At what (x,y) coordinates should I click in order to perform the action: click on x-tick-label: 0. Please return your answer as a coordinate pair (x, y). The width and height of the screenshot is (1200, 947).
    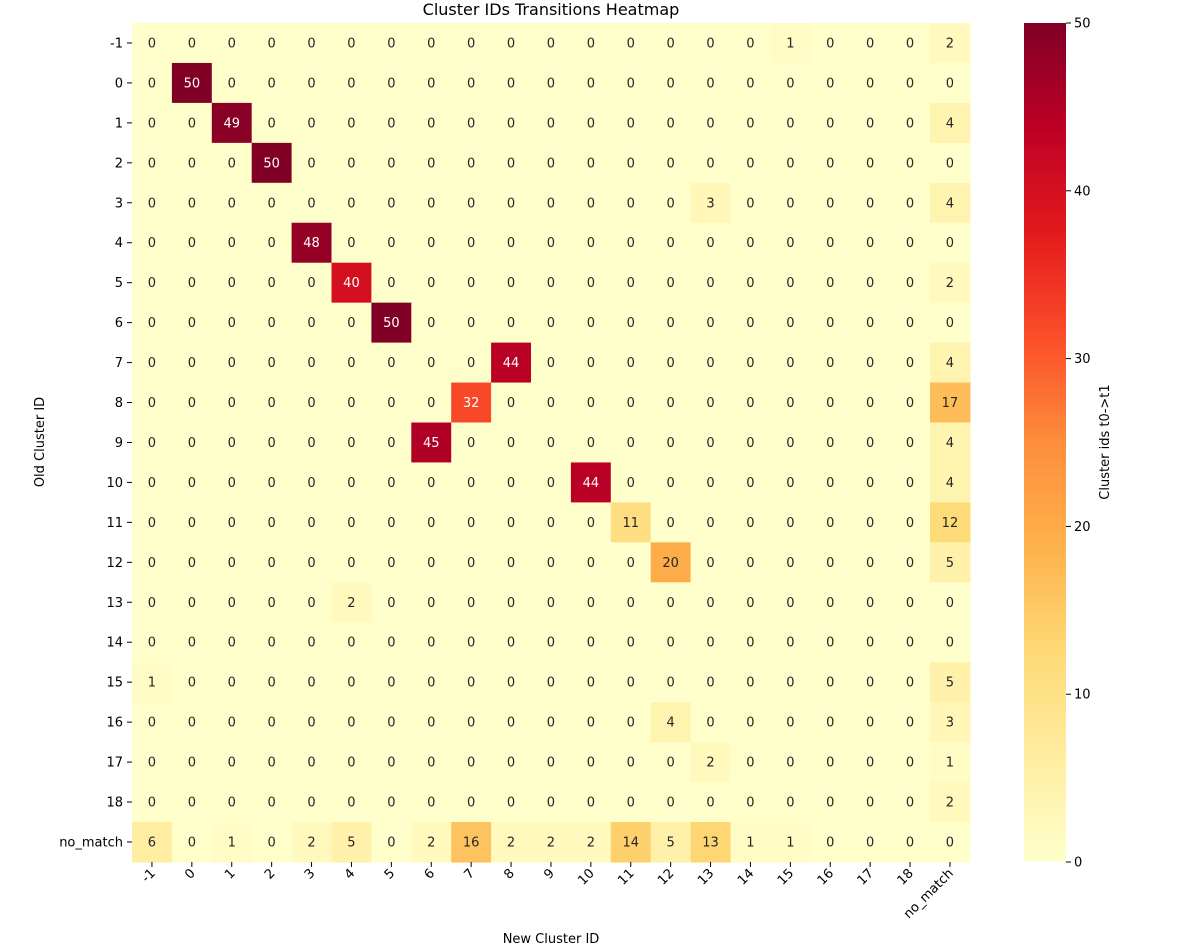
    Looking at the image, I should click on (190, 874).